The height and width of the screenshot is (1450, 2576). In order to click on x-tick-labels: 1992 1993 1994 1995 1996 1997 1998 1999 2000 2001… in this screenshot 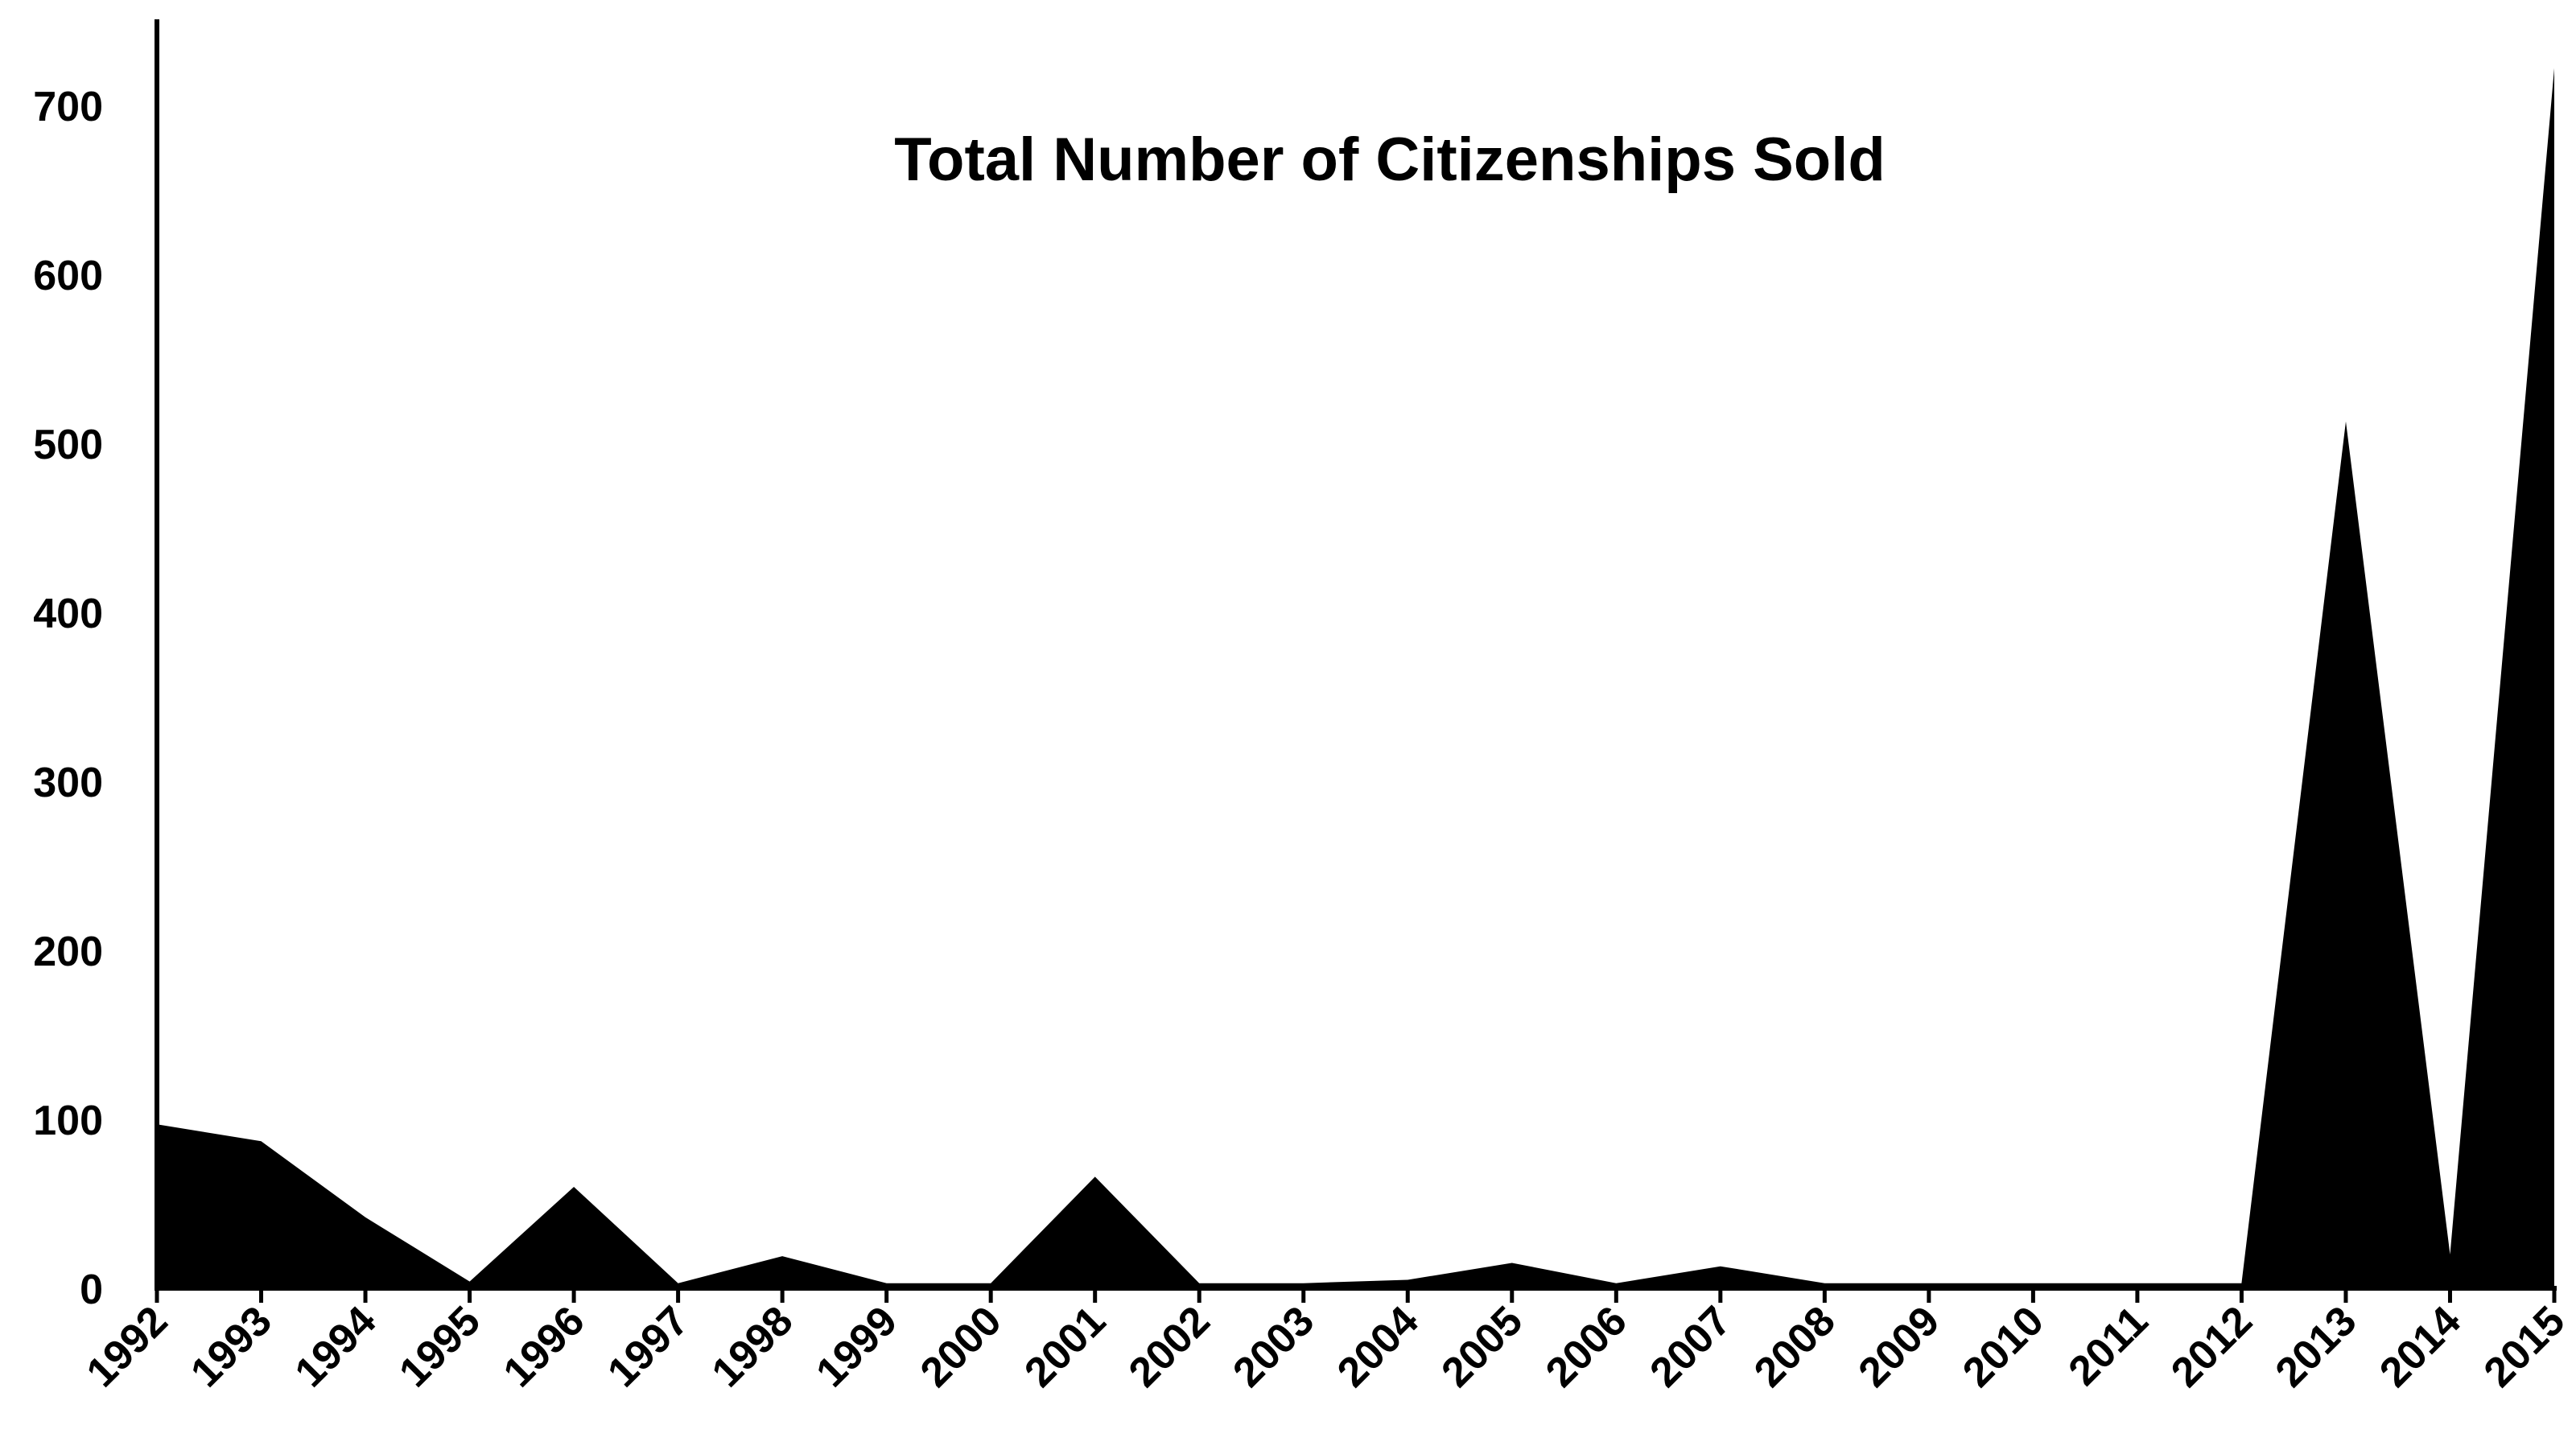, I will do `click(1326, 1346)`.